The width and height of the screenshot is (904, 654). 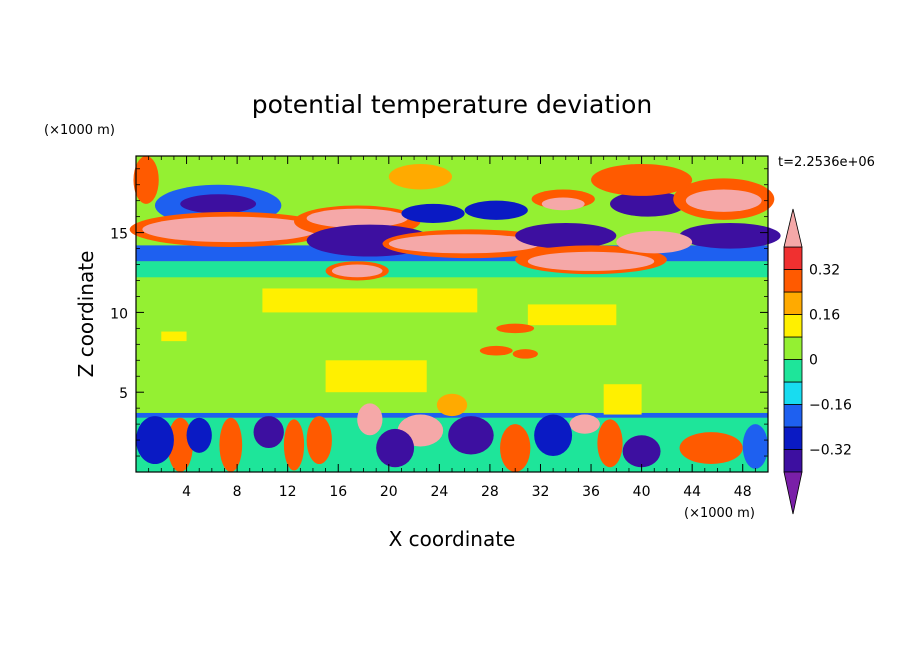 I want to click on x-tick-label: 24, so click(x=439, y=492).